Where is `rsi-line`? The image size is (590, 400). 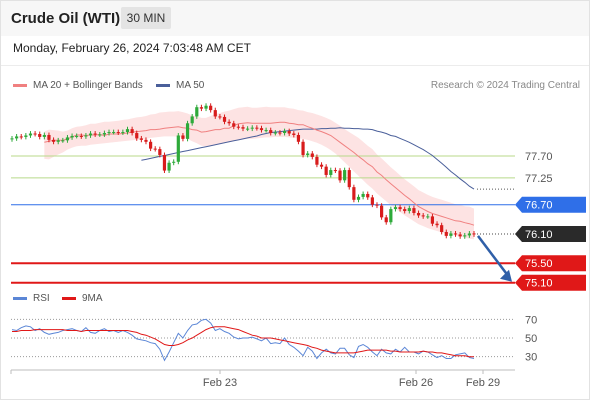 rsi-line is located at coordinates (243, 340).